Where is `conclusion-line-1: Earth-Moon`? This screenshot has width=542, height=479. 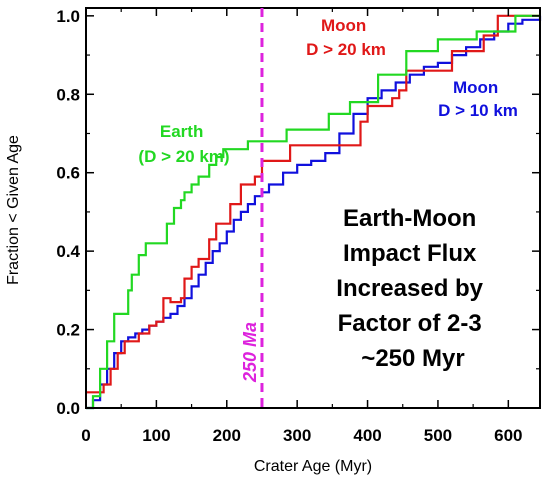
conclusion-line-1: Earth-Moon is located at coordinates (409, 218).